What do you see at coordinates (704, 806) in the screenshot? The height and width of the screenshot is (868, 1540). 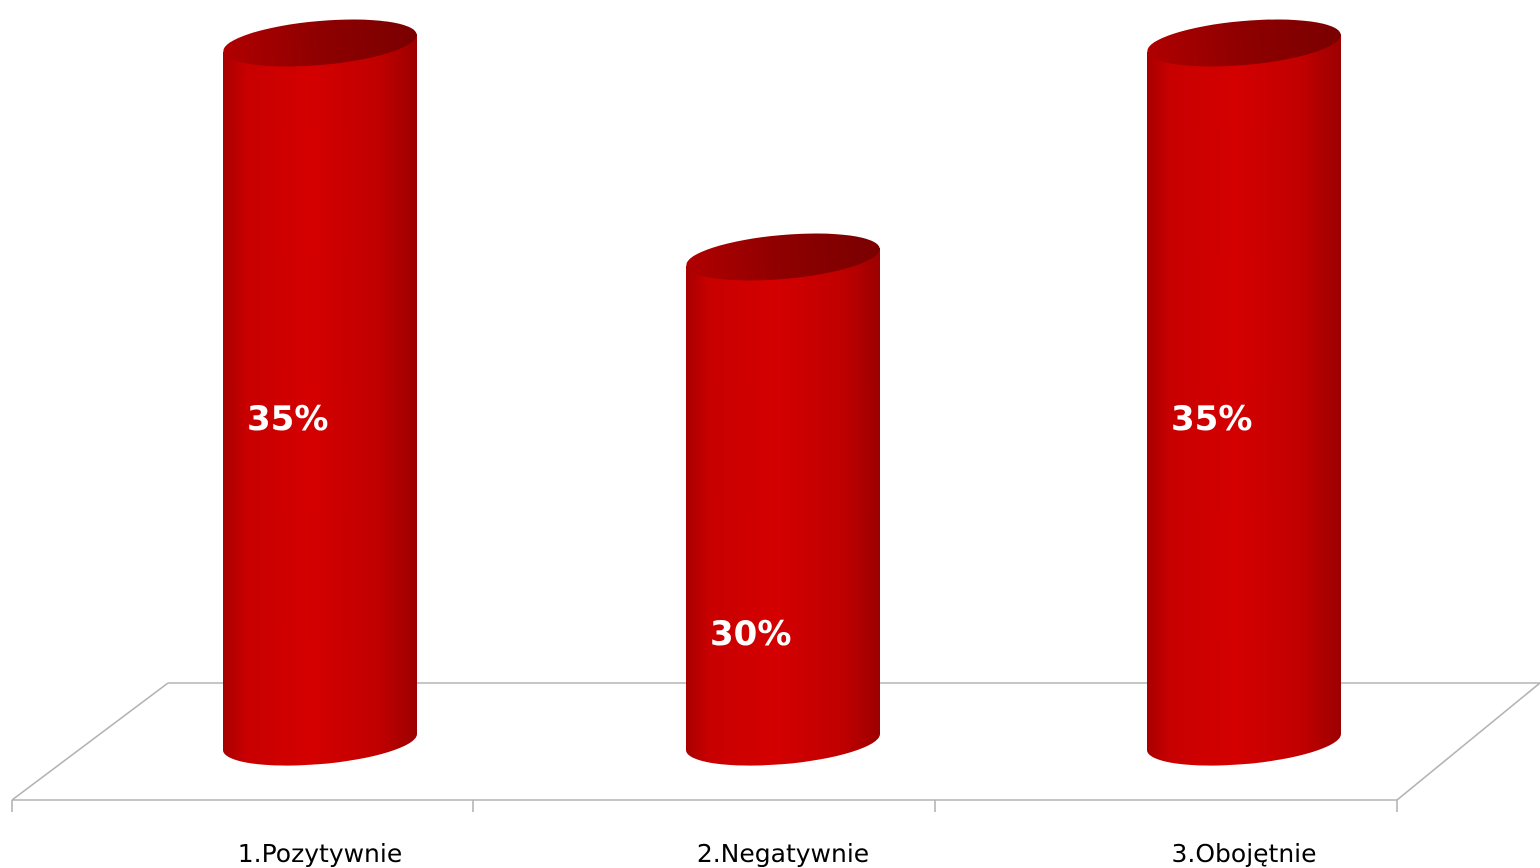 I see `x-axis-ticks` at bounding box center [704, 806].